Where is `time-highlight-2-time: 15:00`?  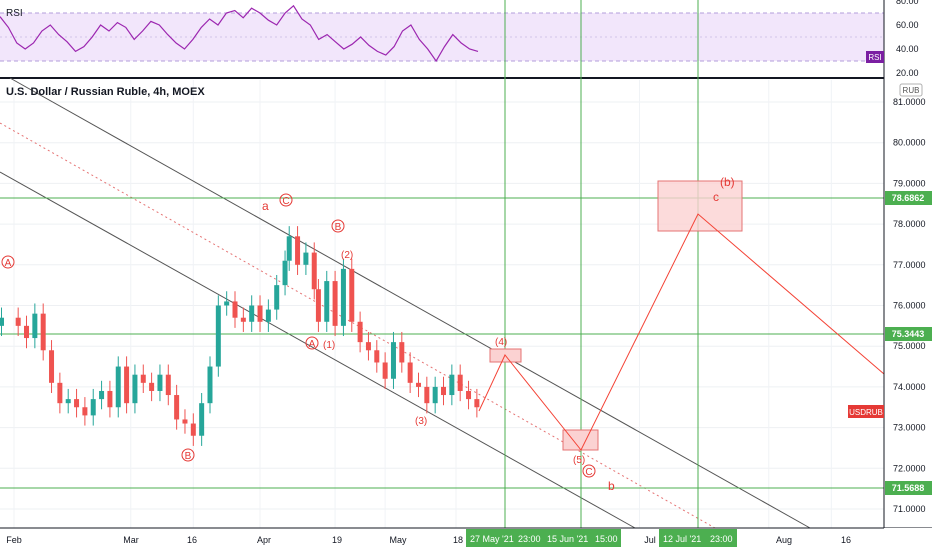
time-highlight-2-time: 15:00 is located at coordinates (606, 539).